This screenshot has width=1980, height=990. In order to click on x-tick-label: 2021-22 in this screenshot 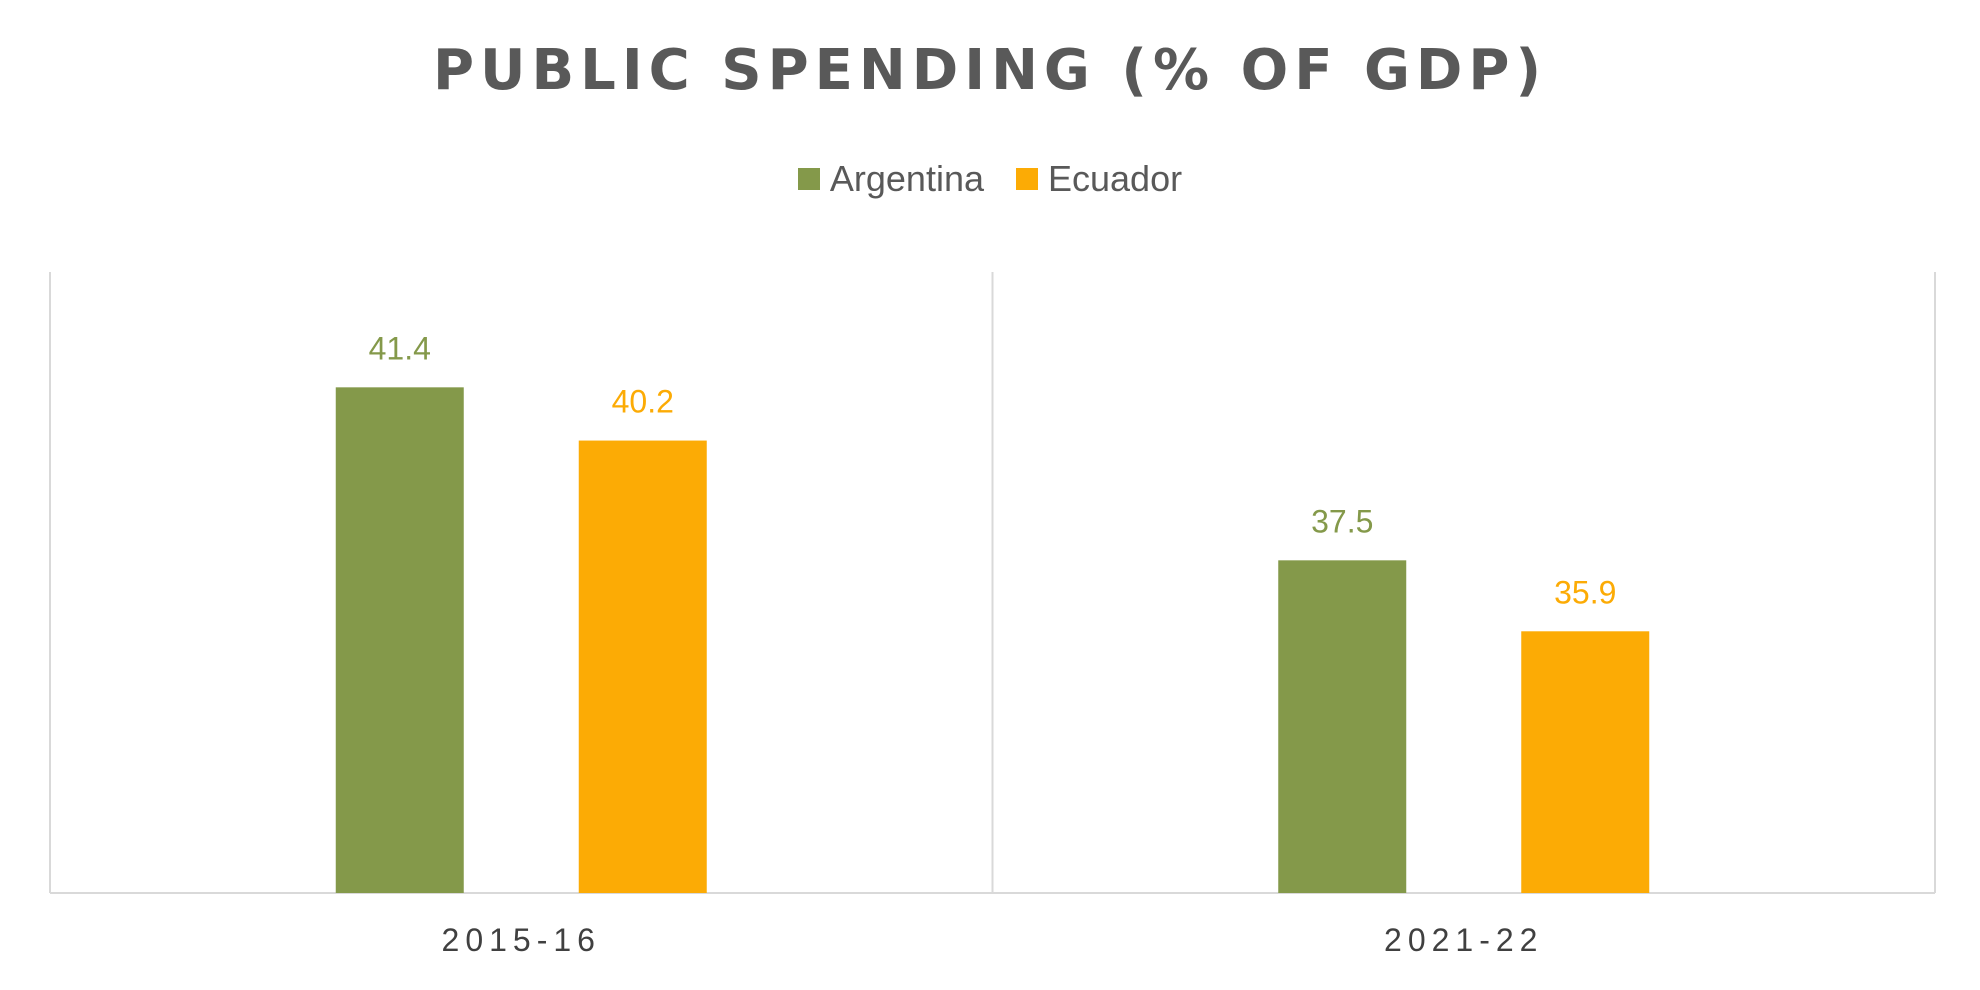, I will do `click(1463, 940)`.